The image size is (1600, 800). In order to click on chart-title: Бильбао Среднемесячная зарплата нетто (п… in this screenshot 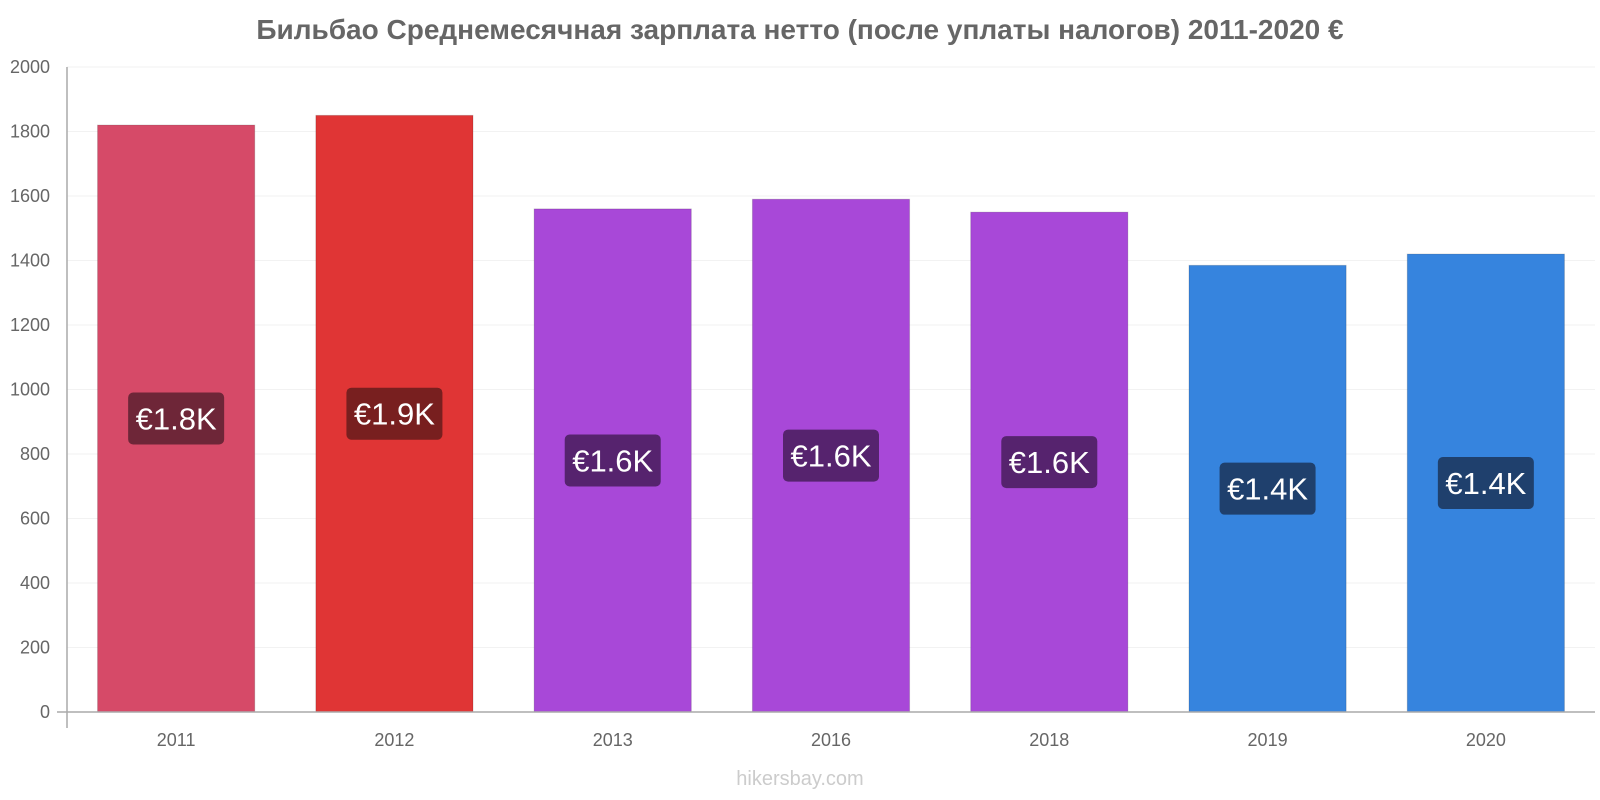, I will do `click(800, 29)`.